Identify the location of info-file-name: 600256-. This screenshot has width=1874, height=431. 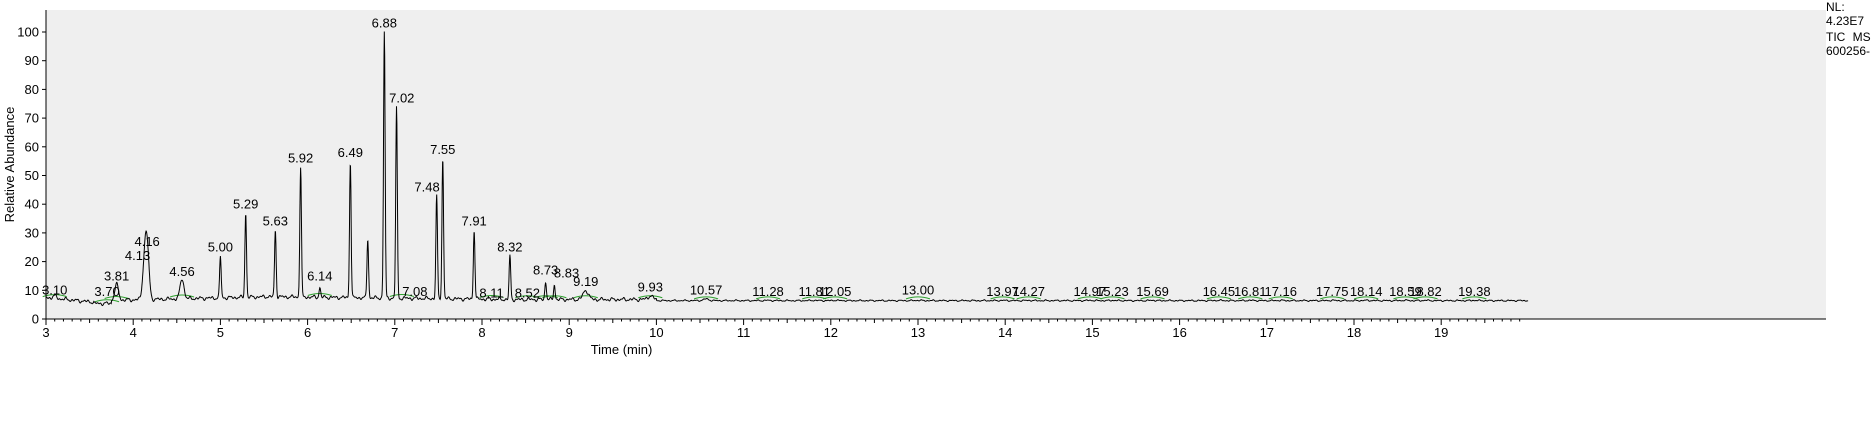
(1848, 51).